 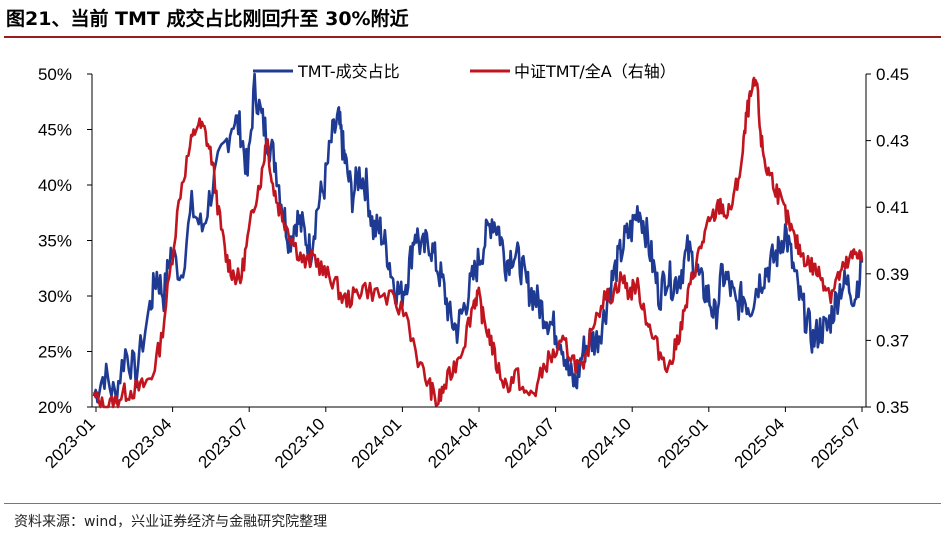 I want to click on left-tick-label: 45%, so click(x=55, y=130).